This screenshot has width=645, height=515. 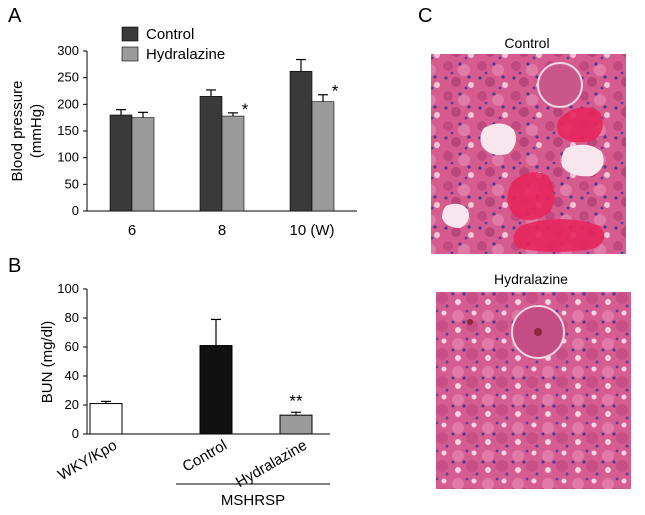 I want to click on y-tick-label: 20, so click(x=72, y=404).